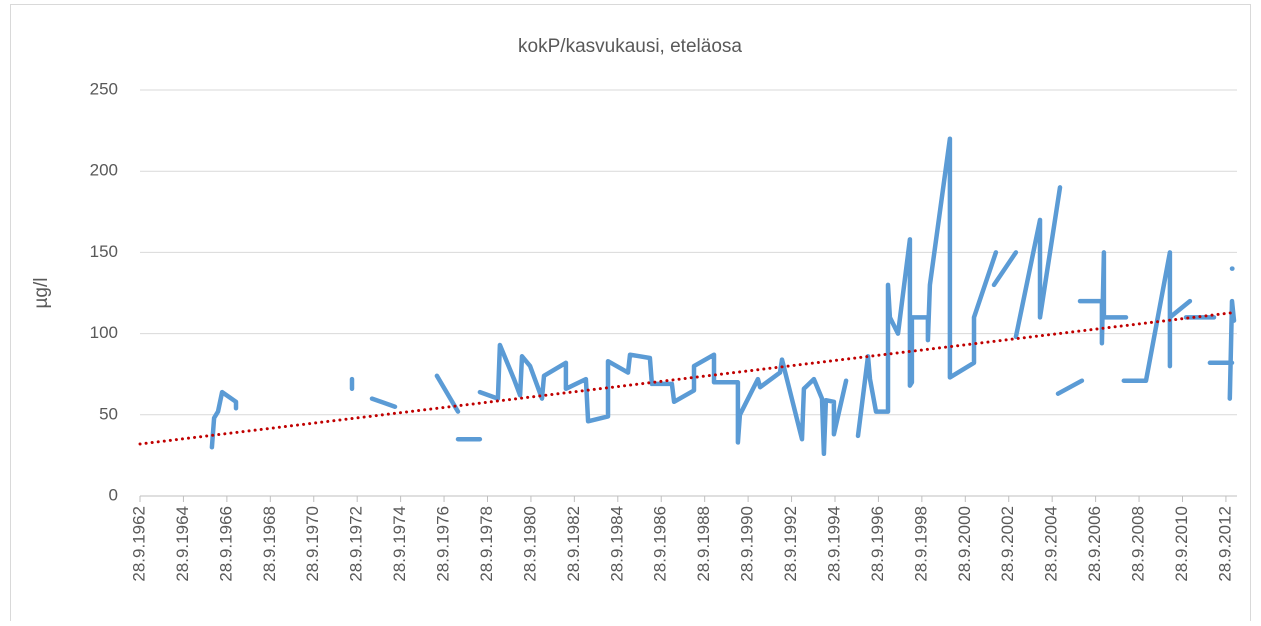 This screenshot has height=626, width=1261. I want to click on x-tick-label: 28.9.2004, so click(1051, 544).